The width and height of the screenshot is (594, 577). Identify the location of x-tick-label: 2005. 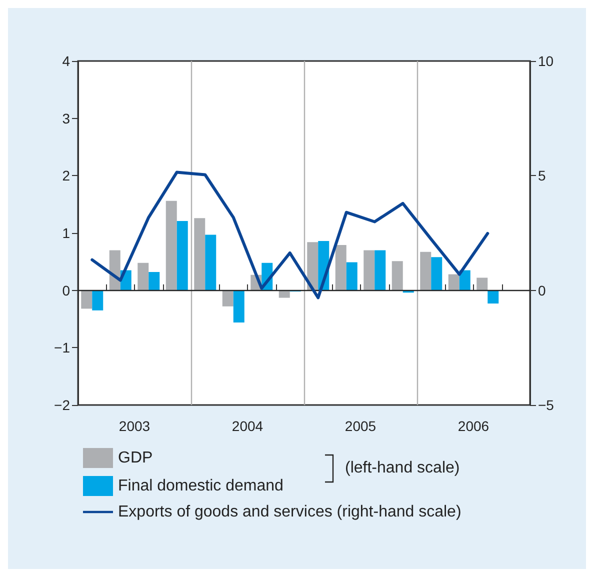
(360, 426).